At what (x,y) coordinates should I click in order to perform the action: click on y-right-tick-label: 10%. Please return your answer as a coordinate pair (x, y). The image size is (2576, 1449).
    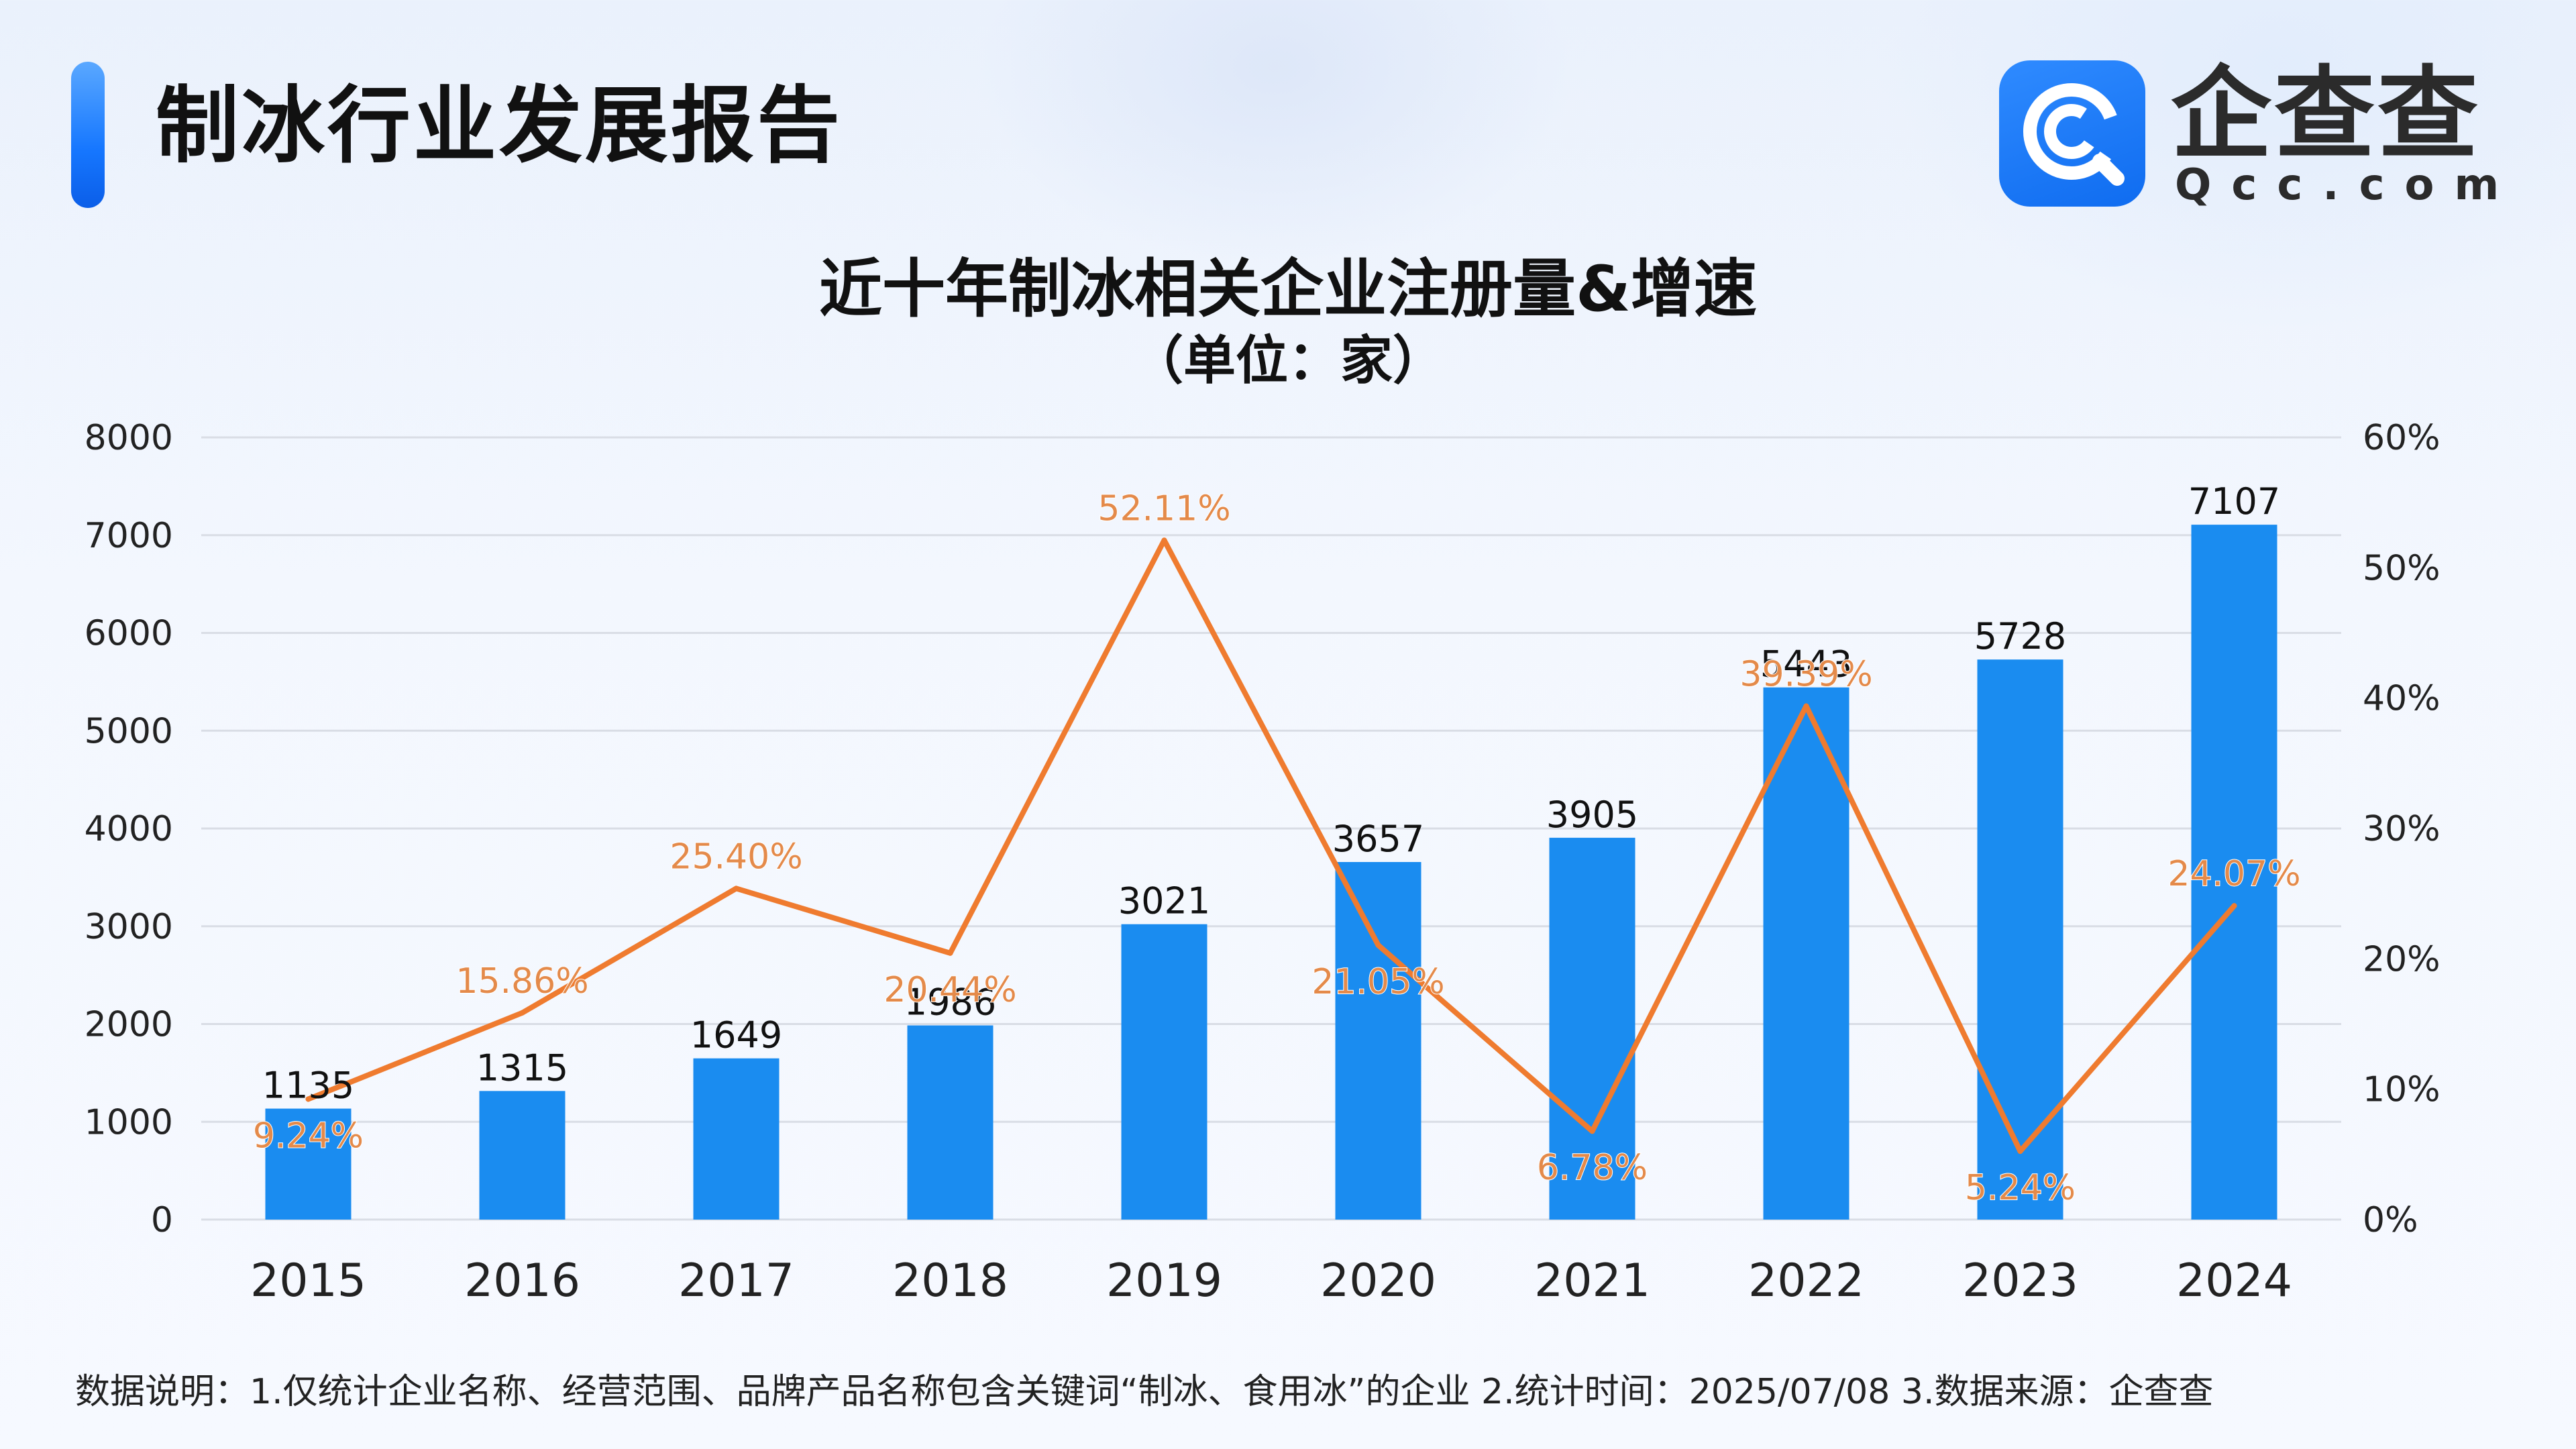
    Looking at the image, I should click on (2401, 1090).